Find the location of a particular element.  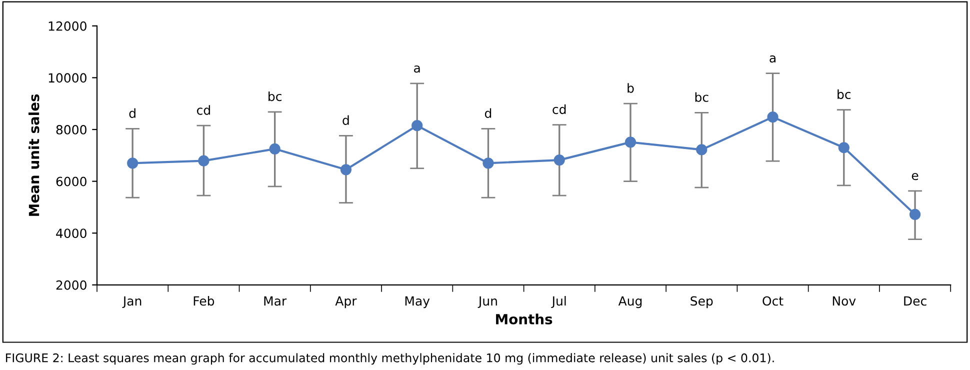

y-tick-label: 2000 is located at coordinates (71, 285).